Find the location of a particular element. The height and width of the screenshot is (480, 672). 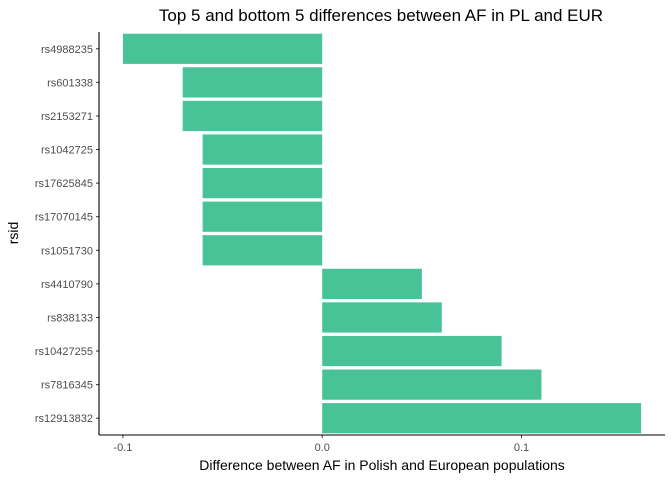

y-tick-label: rs10427255 is located at coordinates (64, 352).